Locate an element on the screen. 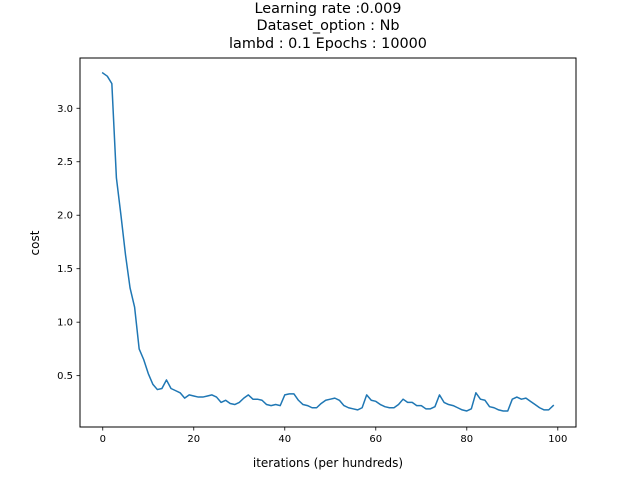 Image resolution: width=640 pixels, height=480 pixels. x-tick-label: 0 is located at coordinates (103, 439).